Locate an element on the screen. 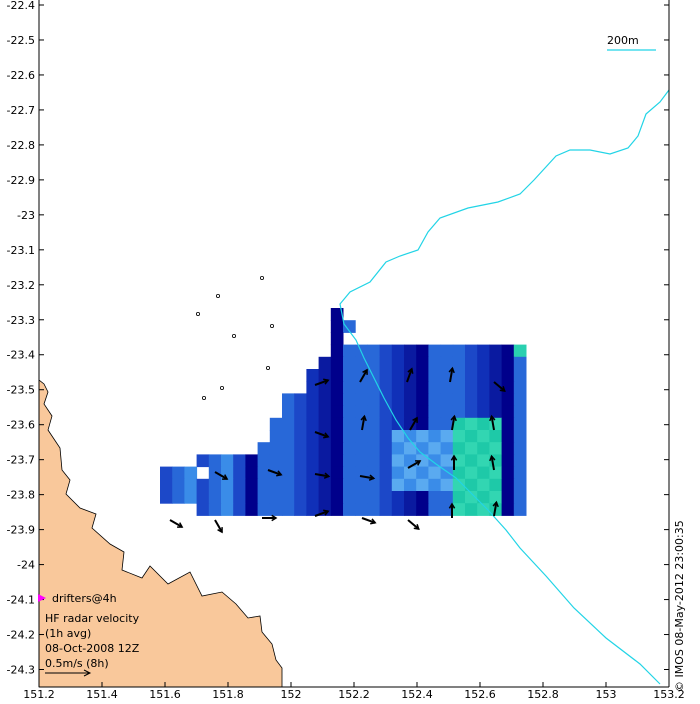 The width and height of the screenshot is (700, 704). lat-tick-label: -23 is located at coordinates (26, 215).